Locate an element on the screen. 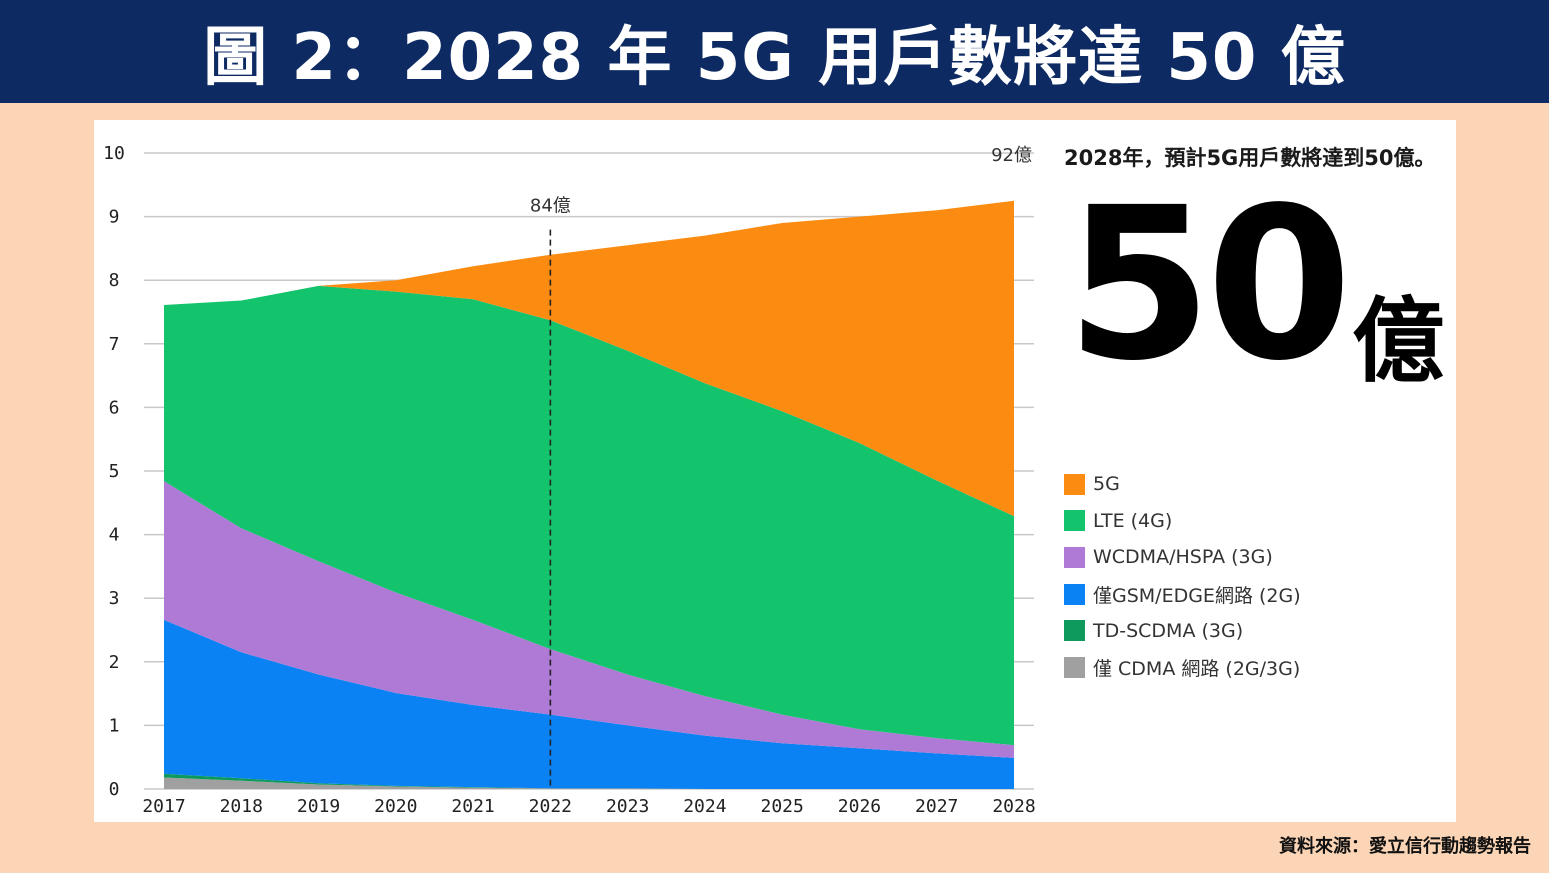  legend-label: WCDMA/HSPA (3G) is located at coordinates (1183, 557).